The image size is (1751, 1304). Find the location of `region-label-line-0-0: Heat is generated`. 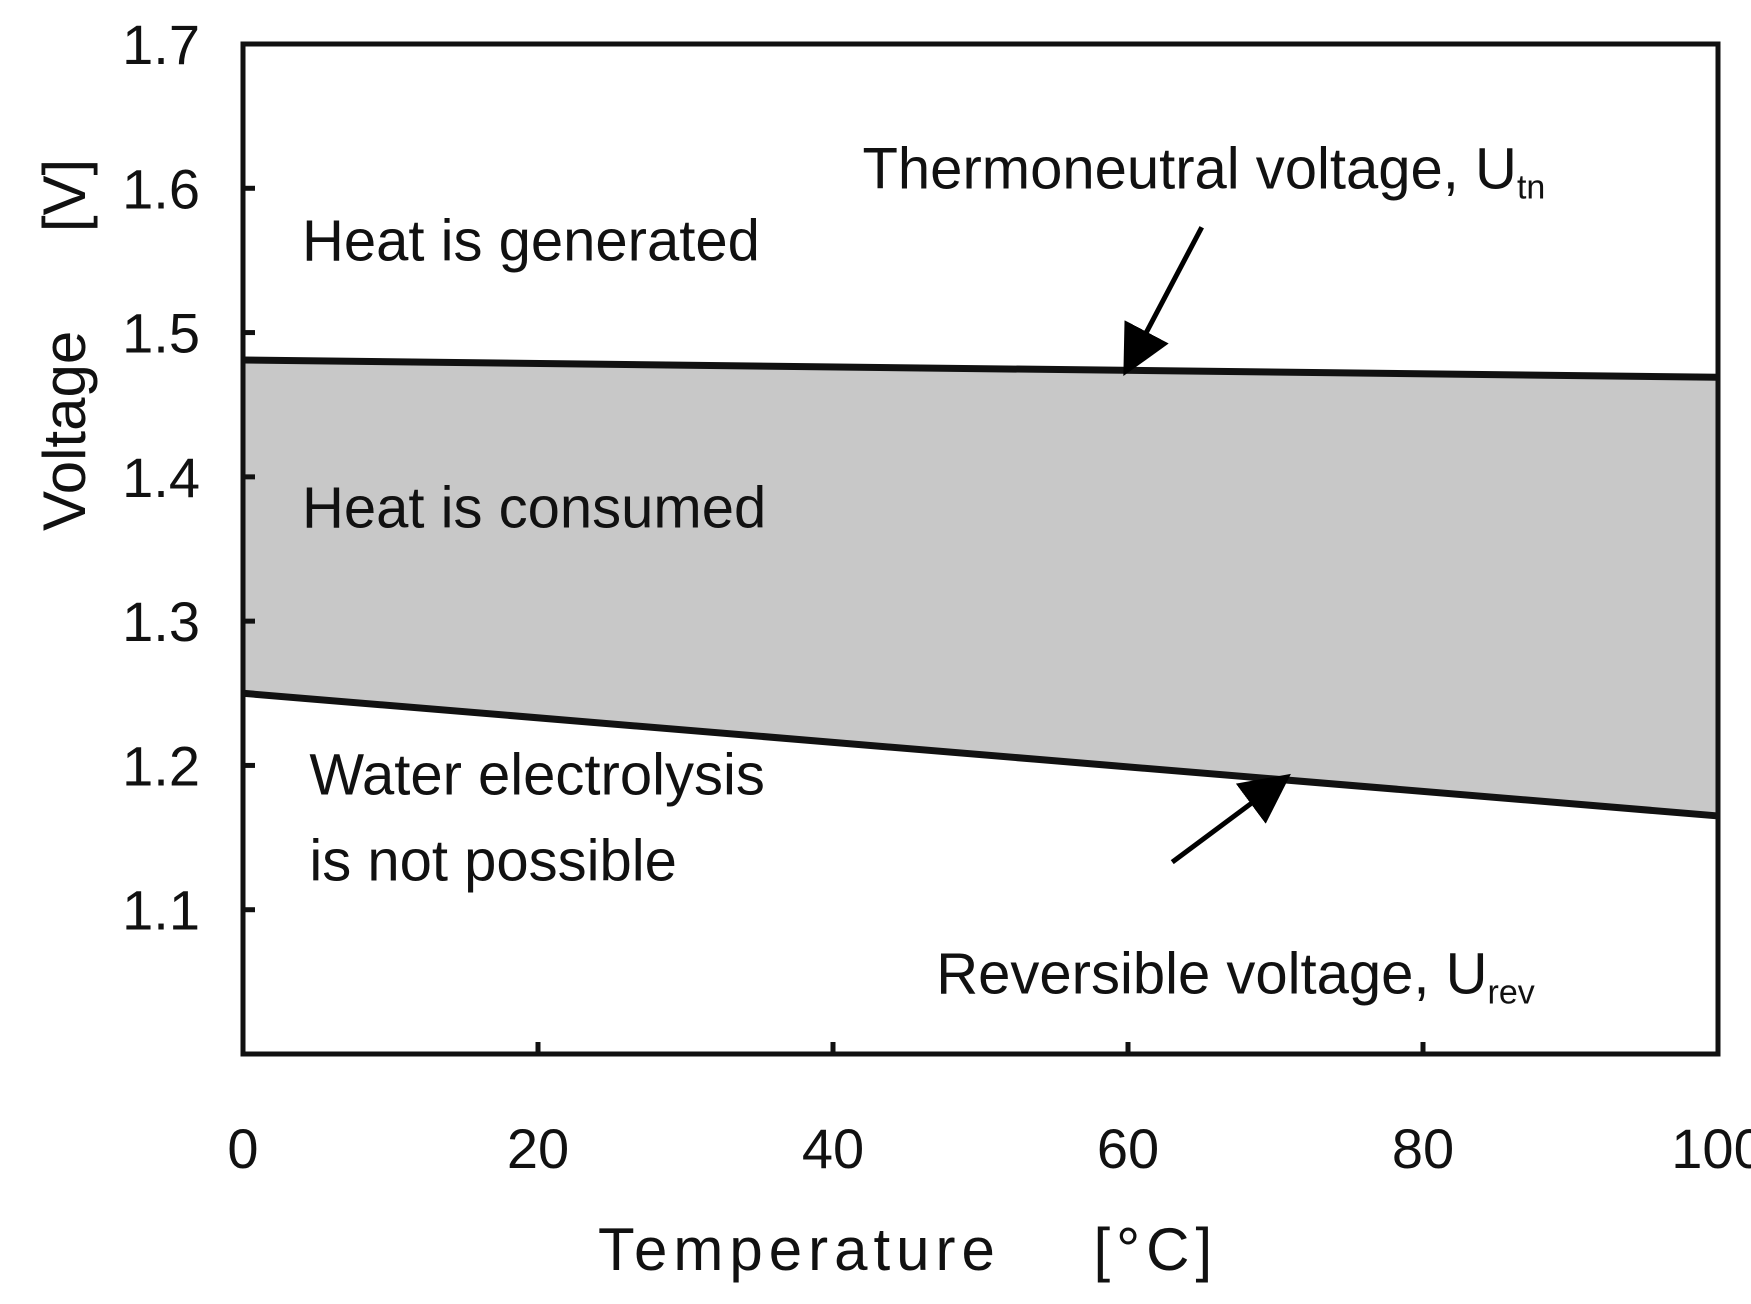

region-label-line-0-0: Heat is generated is located at coordinates (531, 240).